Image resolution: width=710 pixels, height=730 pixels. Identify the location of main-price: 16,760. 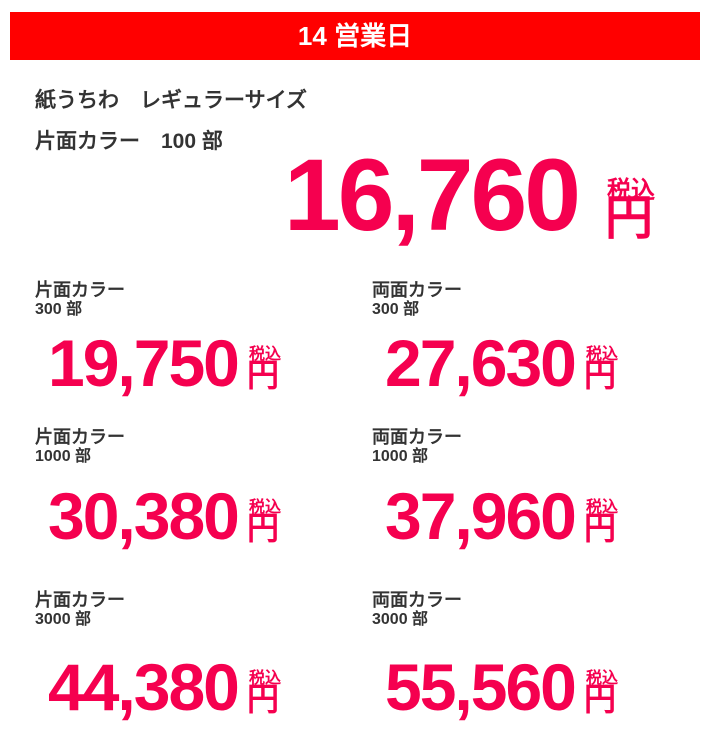
(432, 195).